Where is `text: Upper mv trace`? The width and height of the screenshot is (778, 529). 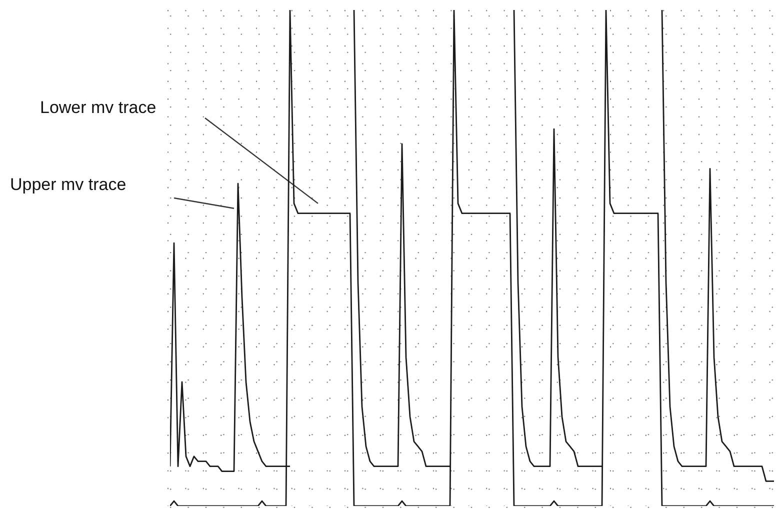
text: Upper mv trace is located at coordinates (68, 184).